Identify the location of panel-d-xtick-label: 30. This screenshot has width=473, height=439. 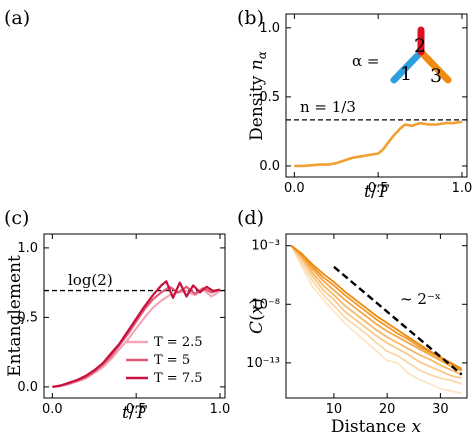
(440, 409).